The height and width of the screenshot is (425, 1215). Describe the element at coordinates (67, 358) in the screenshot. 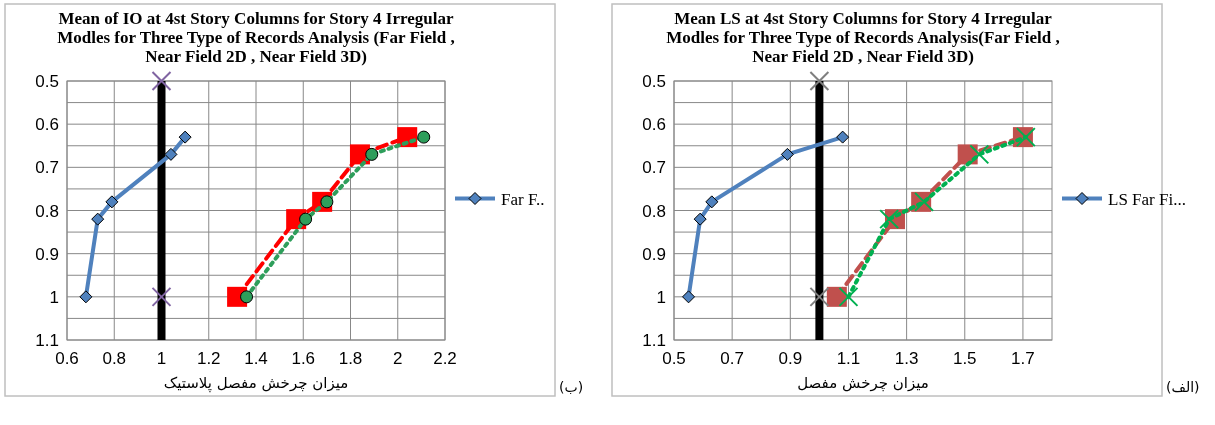

I see `x-tick-label: 0.6` at that location.